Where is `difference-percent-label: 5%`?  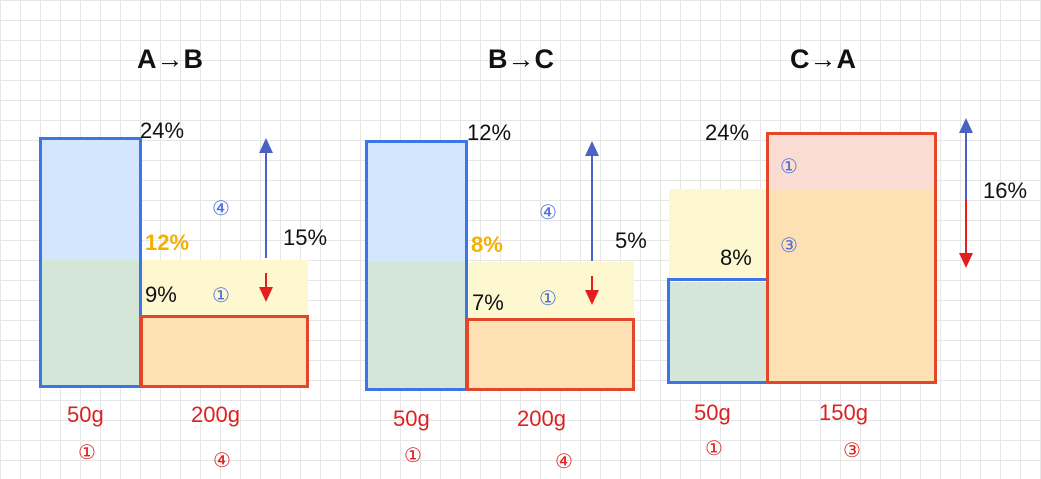
difference-percent-label: 5% is located at coordinates (631, 240).